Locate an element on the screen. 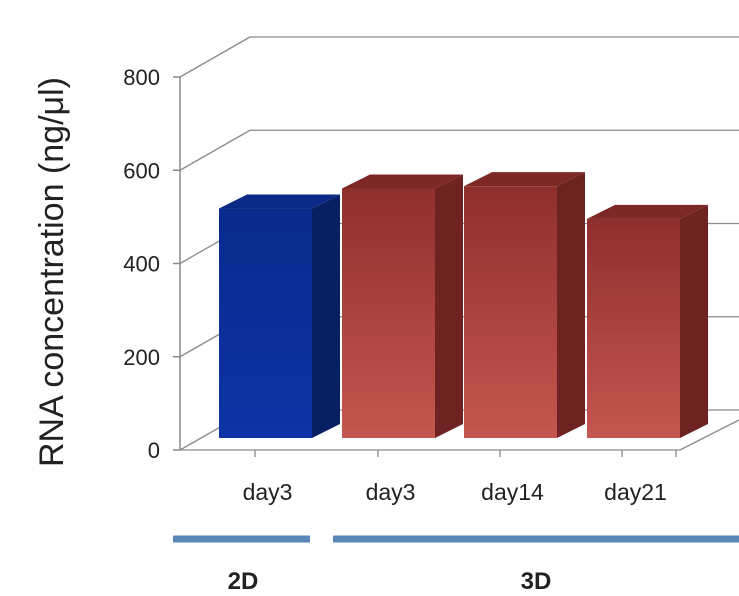 Image resolution: width=739 pixels, height=596 pixels. group-labels: 2D 3D is located at coordinates (456, 565).